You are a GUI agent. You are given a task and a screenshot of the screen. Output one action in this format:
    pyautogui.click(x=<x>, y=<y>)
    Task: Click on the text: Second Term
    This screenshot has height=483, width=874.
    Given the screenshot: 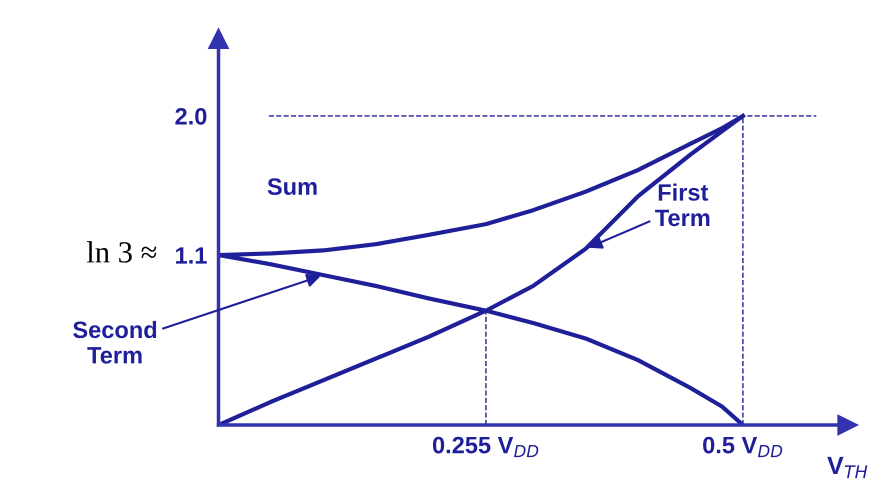 What is the action you would take?
    pyautogui.click(x=114, y=342)
    